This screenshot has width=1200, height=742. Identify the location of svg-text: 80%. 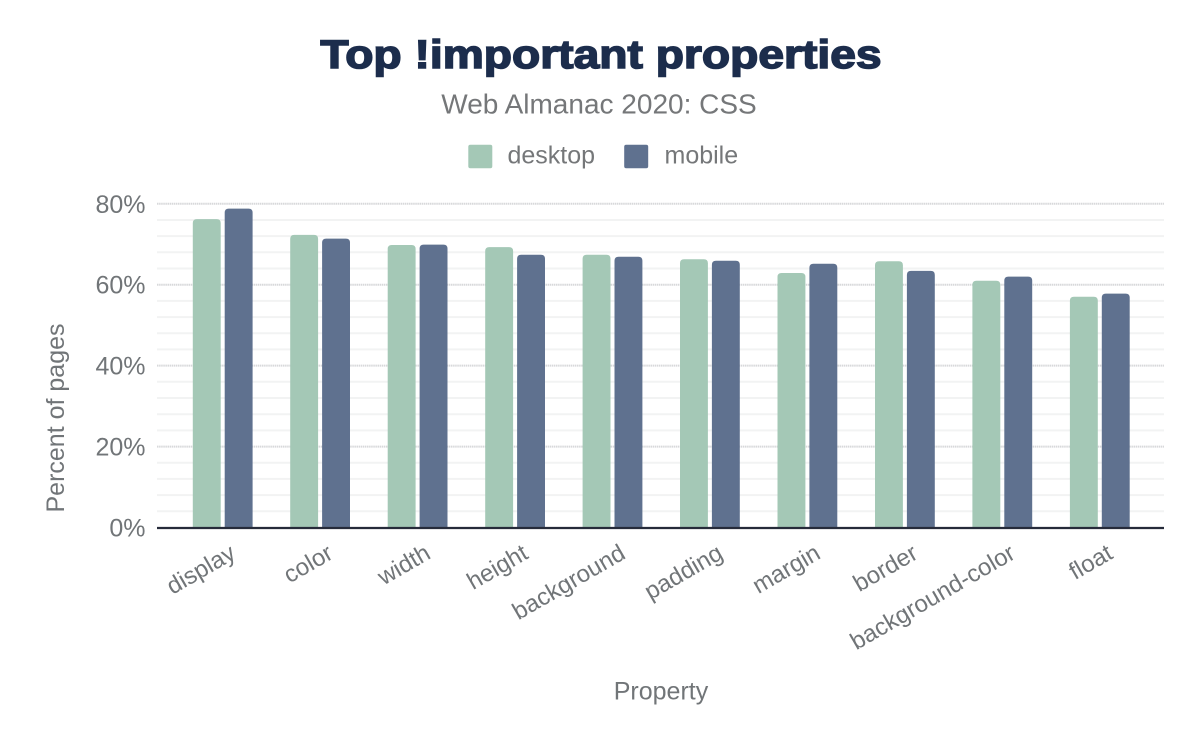
(120, 205).